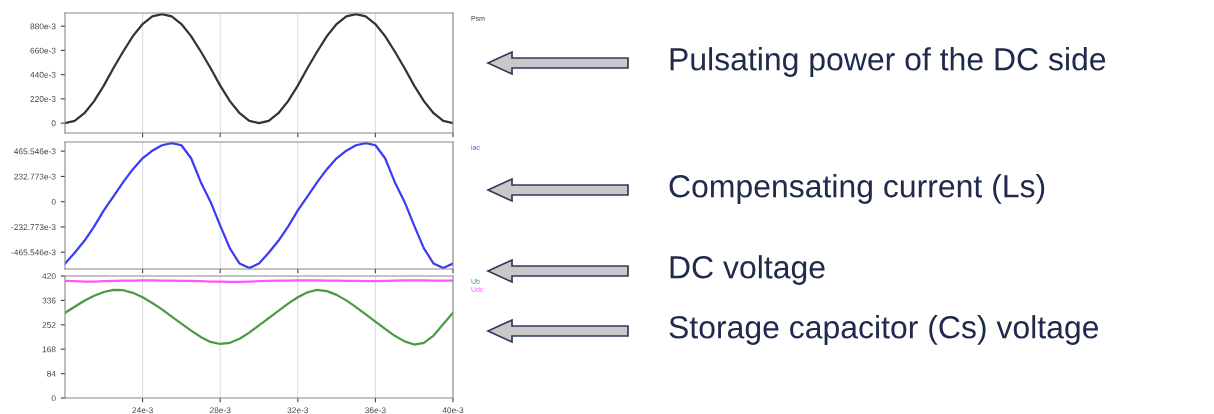 The height and width of the screenshot is (414, 1214). What do you see at coordinates (49, 325) in the screenshot?
I see `y-tick-label: 252` at bounding box center [49, 325].